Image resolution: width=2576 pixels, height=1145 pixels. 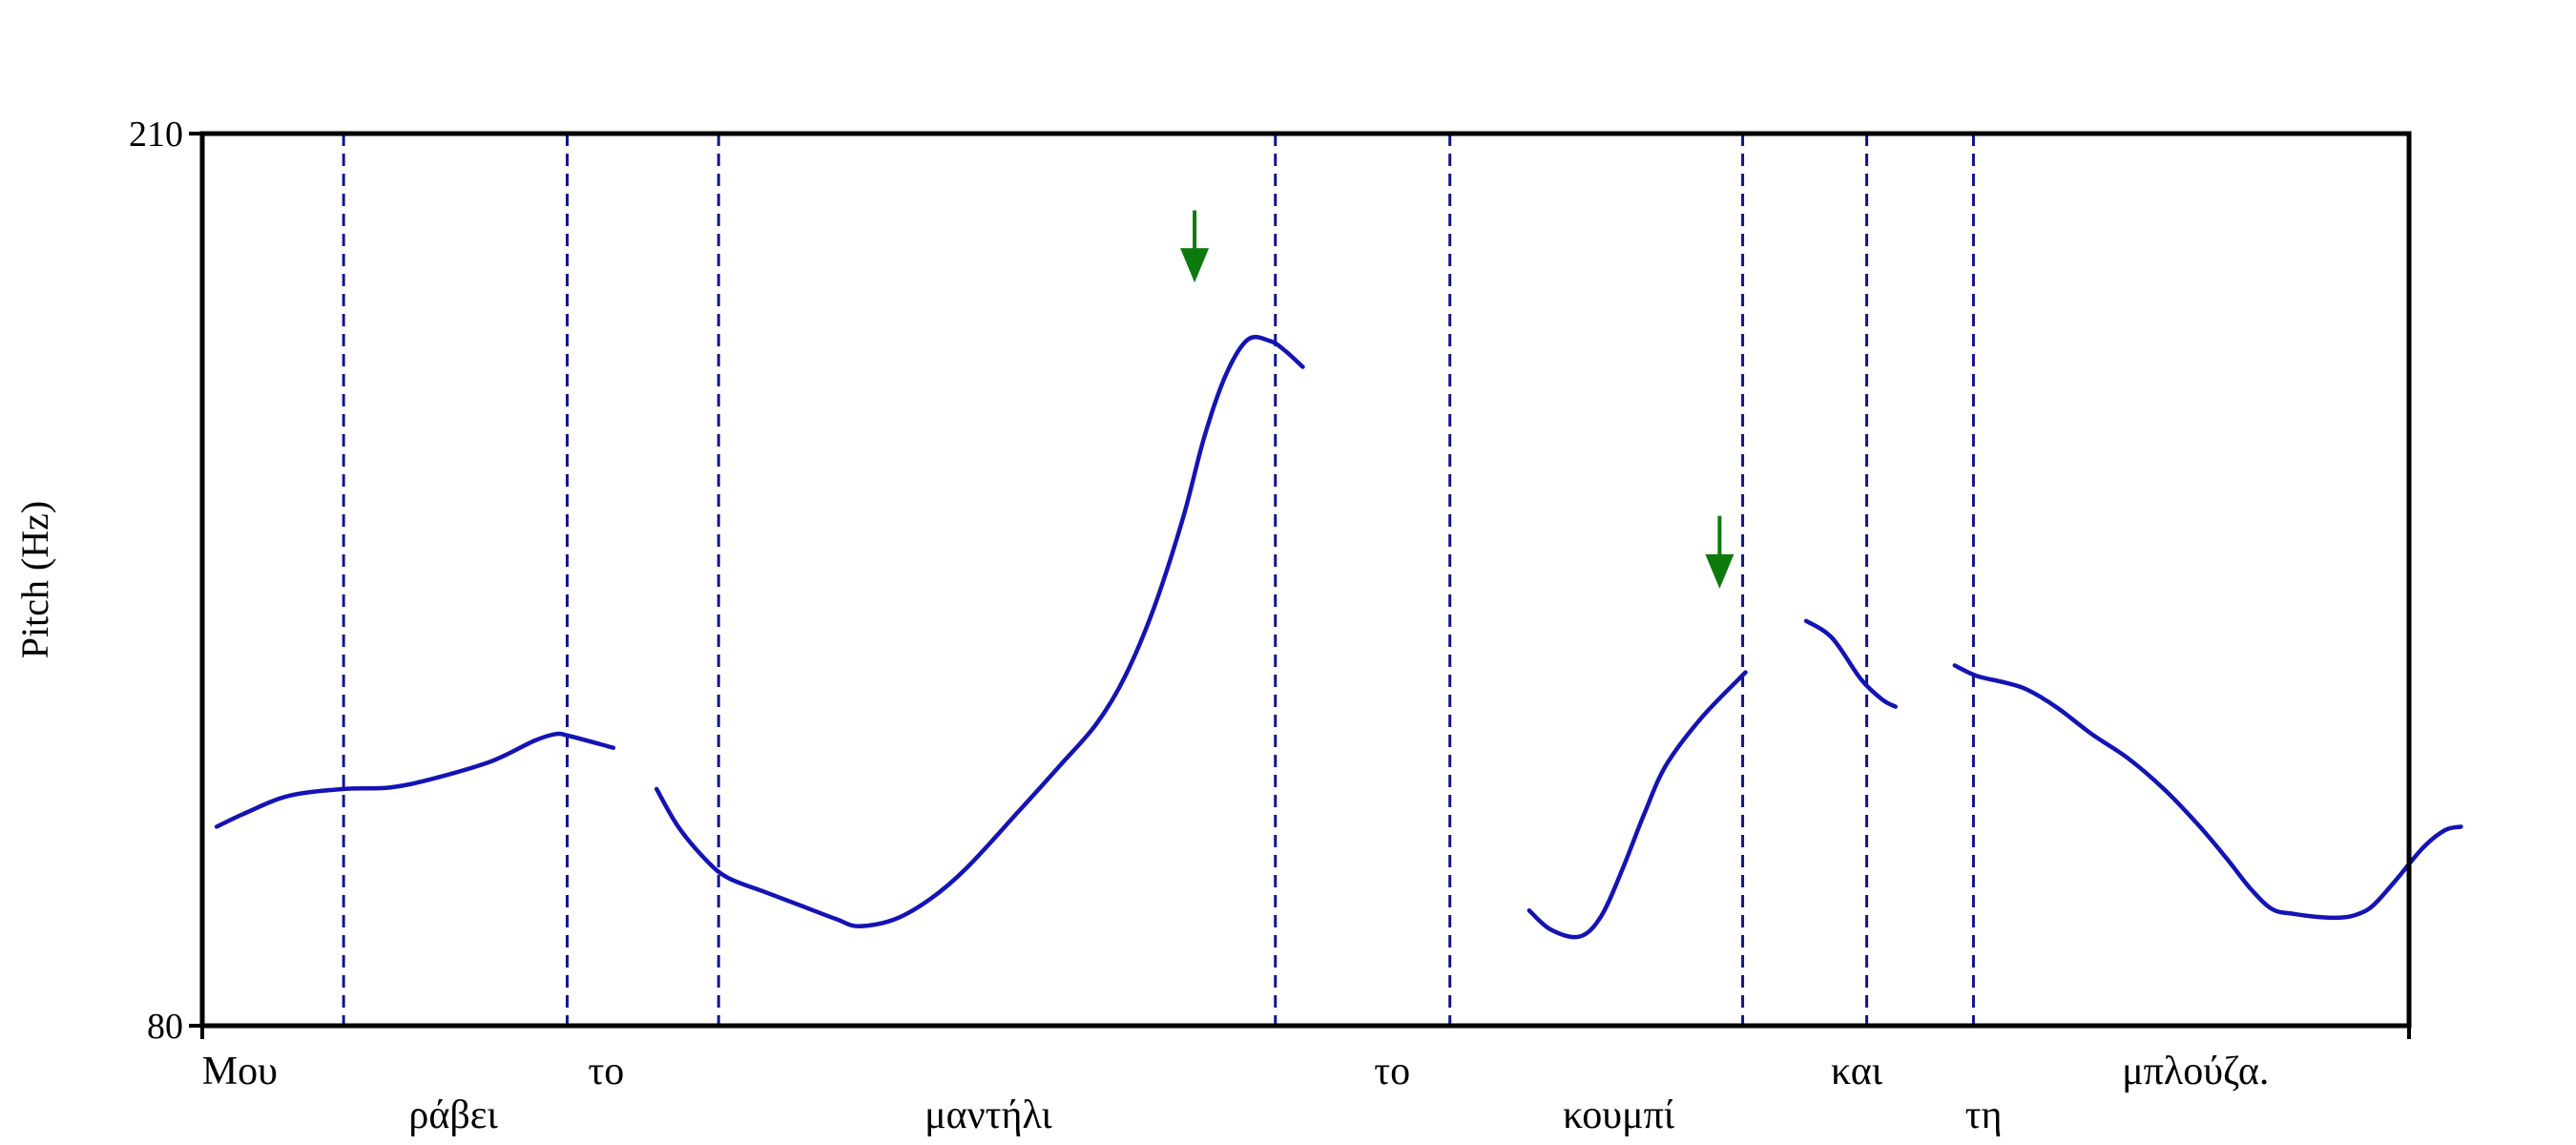 What do you see at coordinates (240, 1071) in the screenshot?
I see `word-label: Μου` at bounding box center [240, 1071].